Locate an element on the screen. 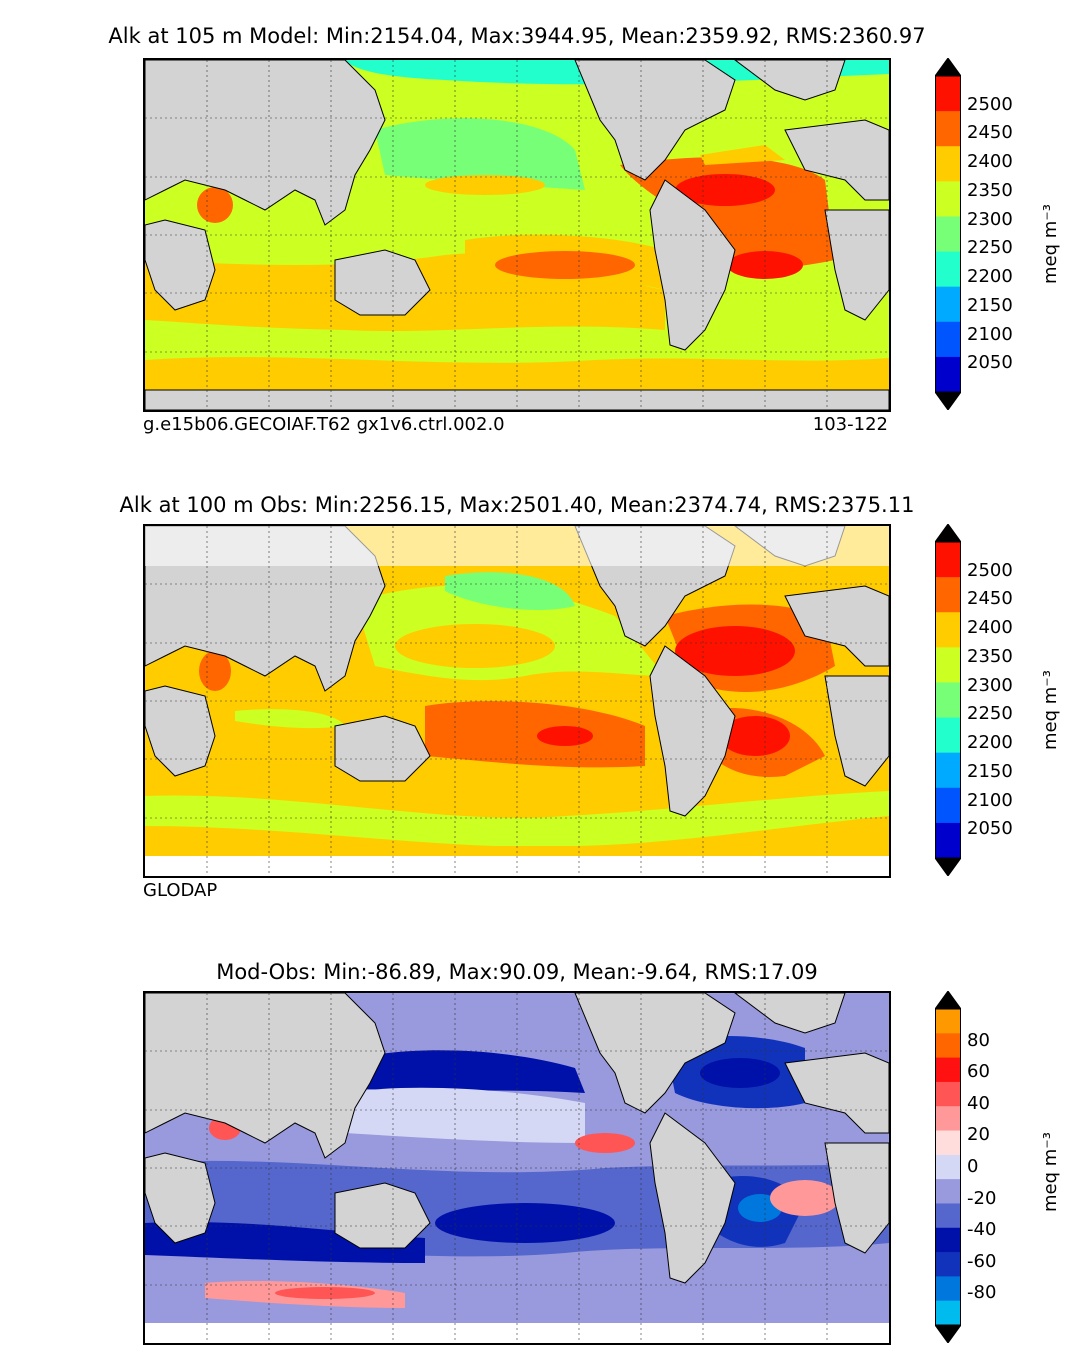 The image size is (1088, 1372). obs-north-pacific-orange is located at coordinates (475, 646).